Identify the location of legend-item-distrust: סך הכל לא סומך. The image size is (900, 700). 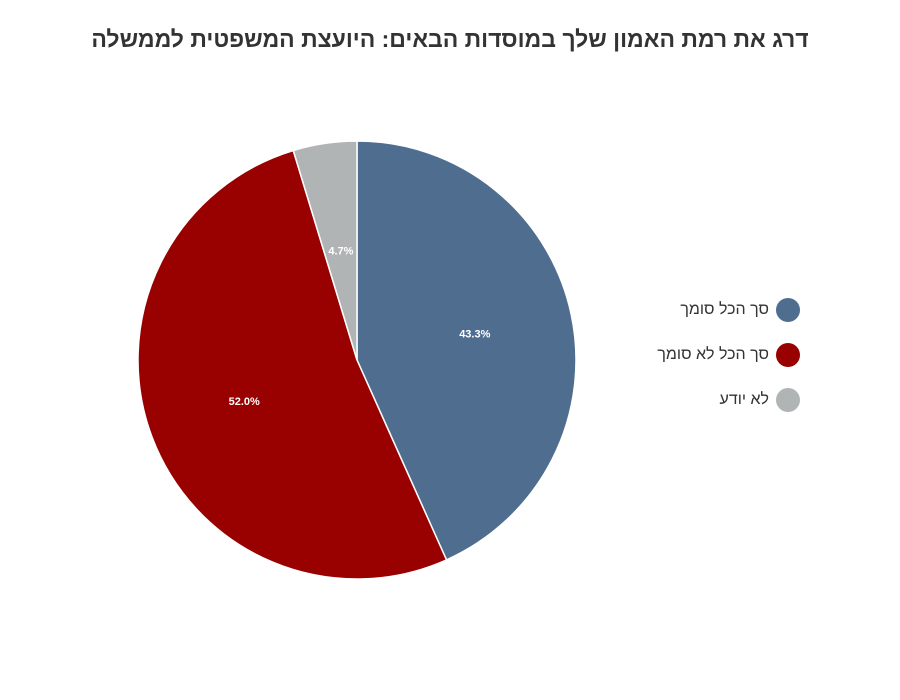
(700, 355).